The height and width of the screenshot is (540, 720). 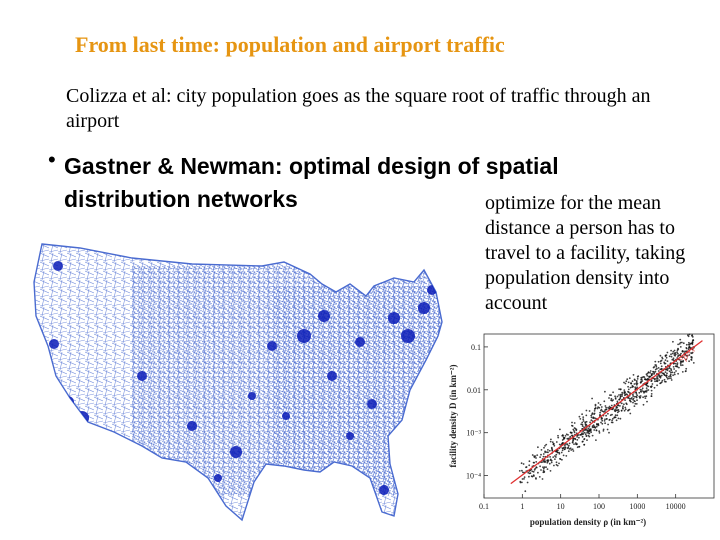 What do you see at coordinates (561, 506) in the screenshot?
I see `x-tick-label: 10` at bounding box center [561, 506].